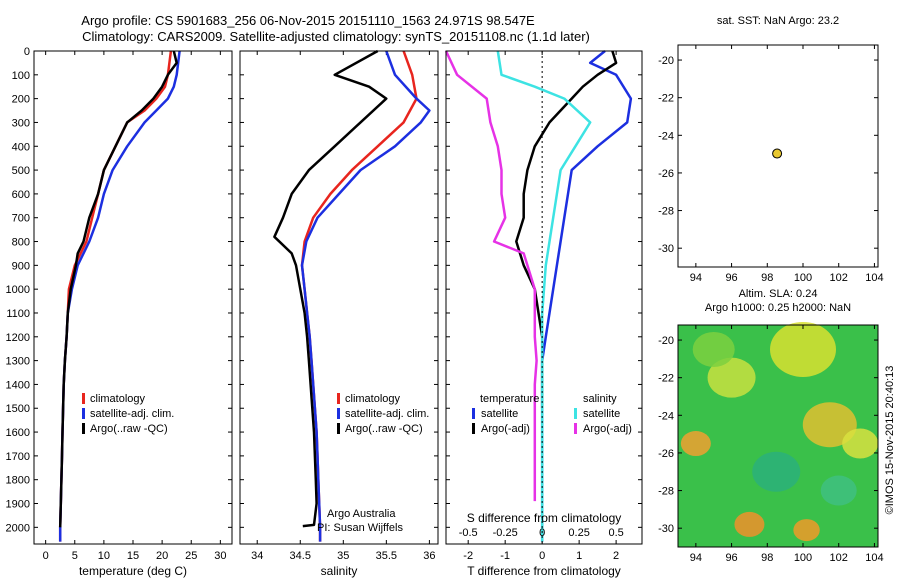 This screenshot has width=900, height=580. Describe the element at coordinates (18, 385) in the screenshot. I see `depth-tick-label: 1400` at that location.